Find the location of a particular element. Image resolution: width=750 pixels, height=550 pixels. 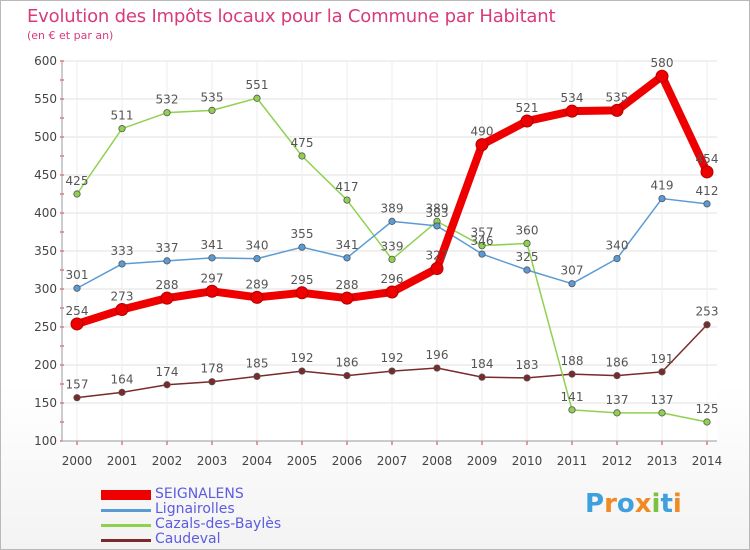

data-label: 192 is located at coordinates (302, 358).